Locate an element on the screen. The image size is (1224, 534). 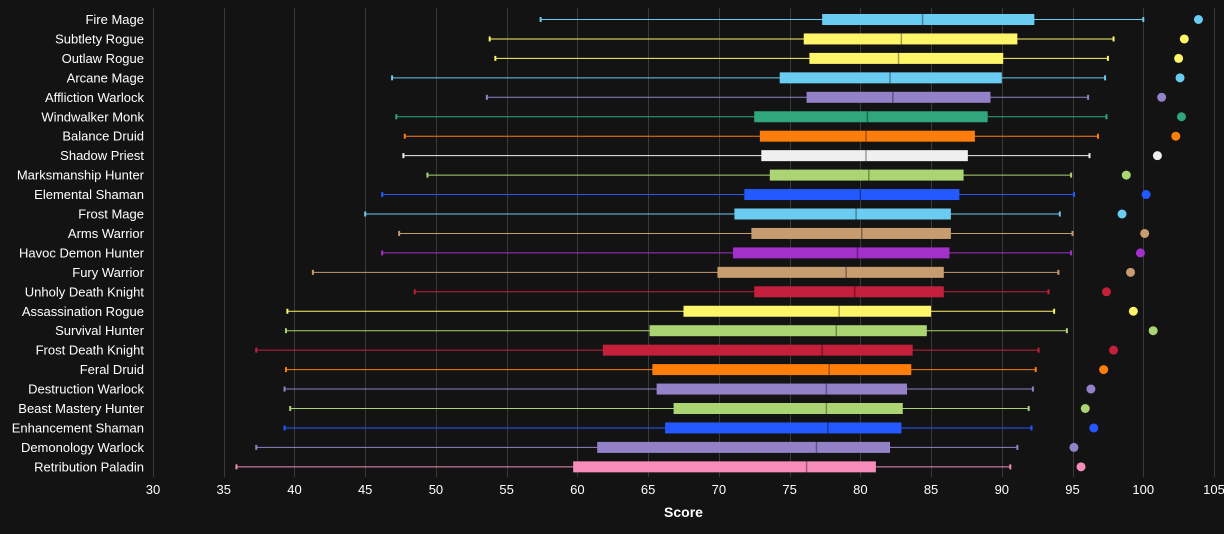
category-label: Retribution Paladin is located at coordinates (89, 466).